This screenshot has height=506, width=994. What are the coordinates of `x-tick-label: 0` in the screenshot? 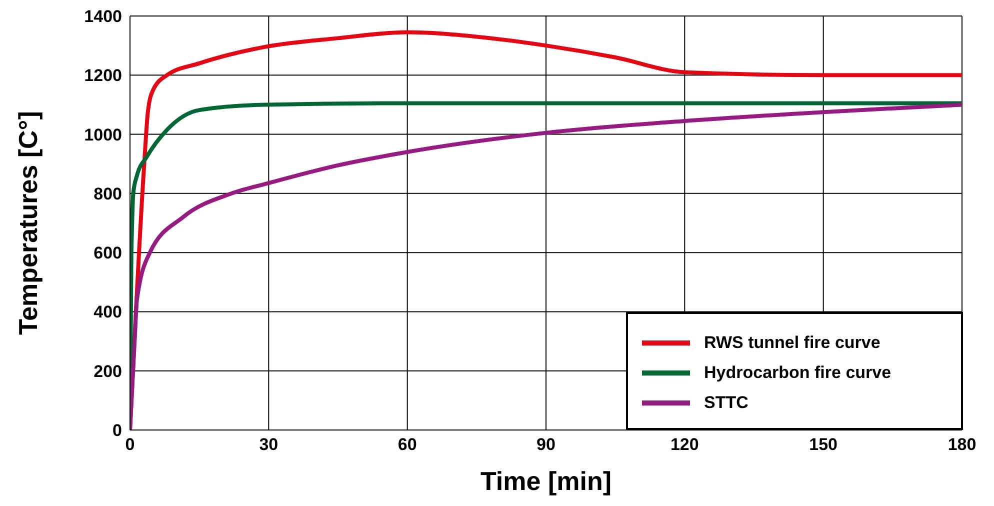 It's located at (130, 444).